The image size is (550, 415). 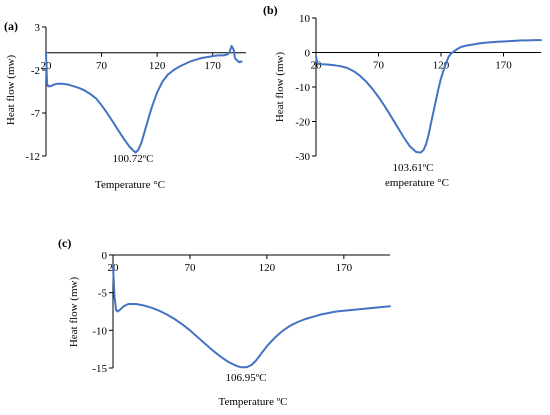 What do you see at coordinates (130, 185) in the screenshot?
I see `x-axis-label: Temperature °C` at bounding box center [130, 185].